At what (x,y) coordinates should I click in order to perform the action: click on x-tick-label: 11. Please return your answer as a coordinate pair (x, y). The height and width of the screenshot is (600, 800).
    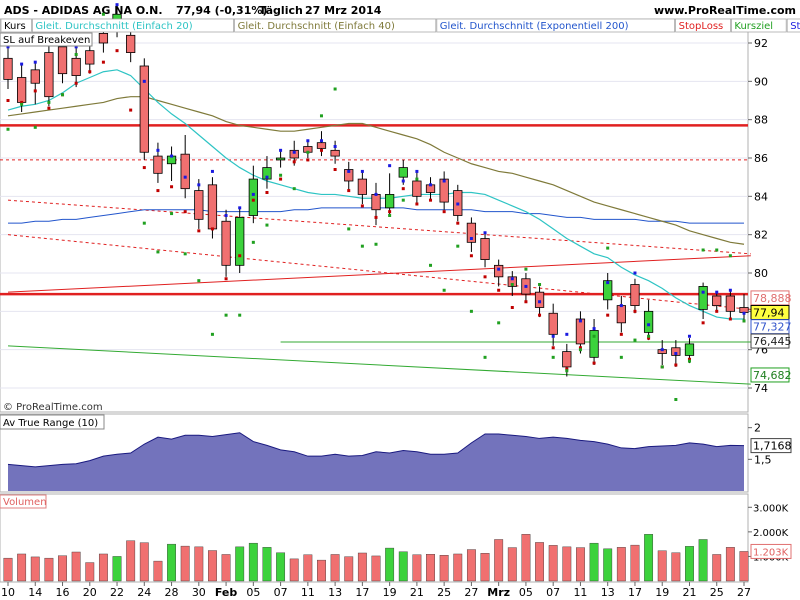
    Looking at the image, I should click on (580, 592).